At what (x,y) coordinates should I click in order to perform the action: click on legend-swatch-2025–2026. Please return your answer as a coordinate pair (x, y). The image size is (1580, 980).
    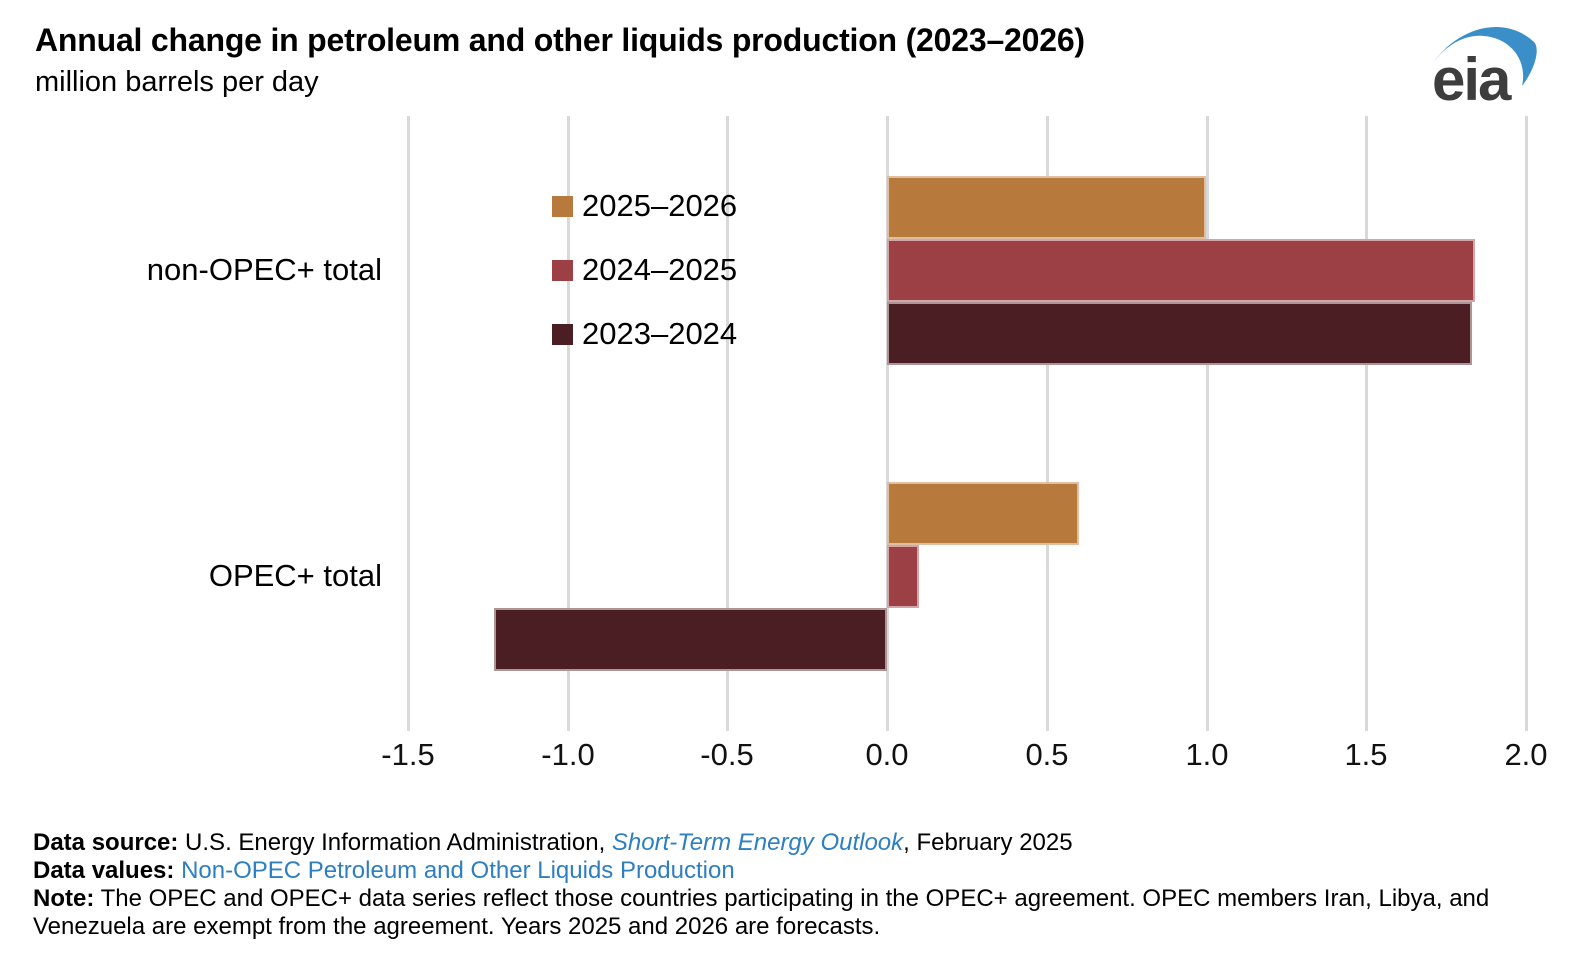
    Looking at the image, I should click on (562, 206).